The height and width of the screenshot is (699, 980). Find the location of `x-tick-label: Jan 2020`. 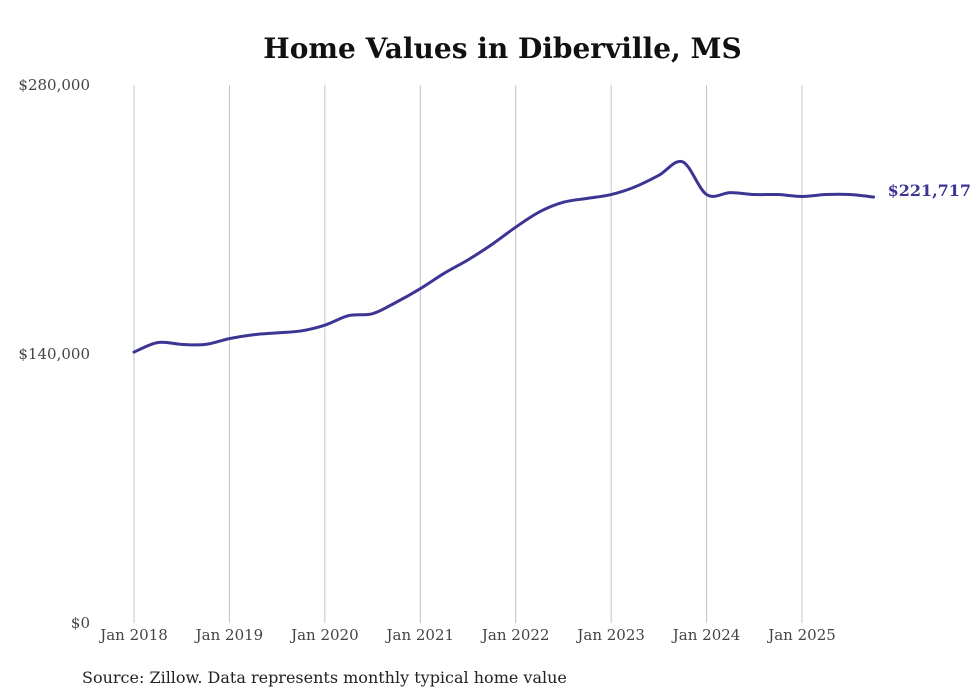

x-tick-label: Jan 2020 is located at coordinates (324, 635).